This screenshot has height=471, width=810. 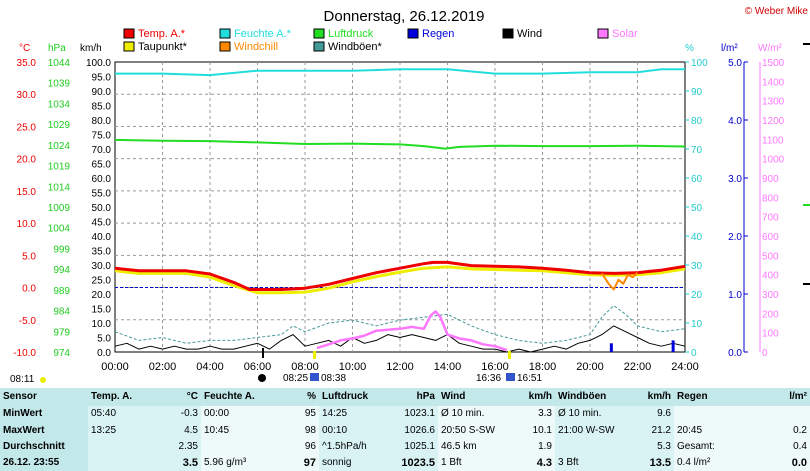 I want to click on solar-tick-label: 100, so click(x=770, y=334).